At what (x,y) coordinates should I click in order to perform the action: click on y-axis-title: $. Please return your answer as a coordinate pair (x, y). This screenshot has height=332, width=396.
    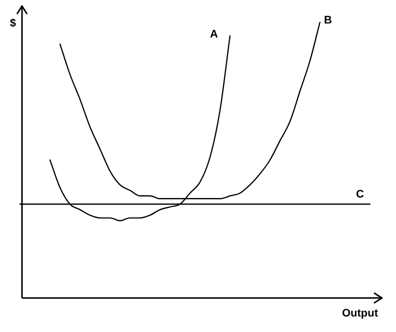
    Looking at the image, I should click on (13, 24).